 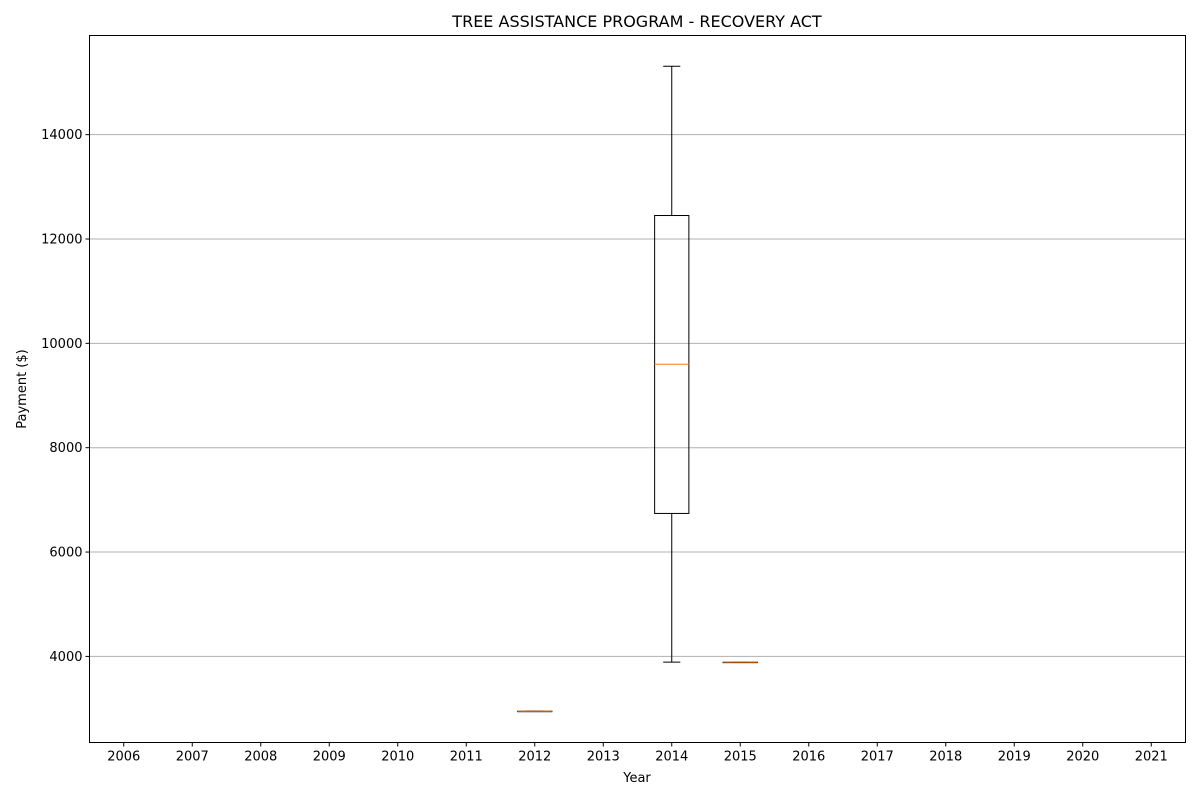 I want to click on x-tick-label: 2016, so click(x=808, y=757).